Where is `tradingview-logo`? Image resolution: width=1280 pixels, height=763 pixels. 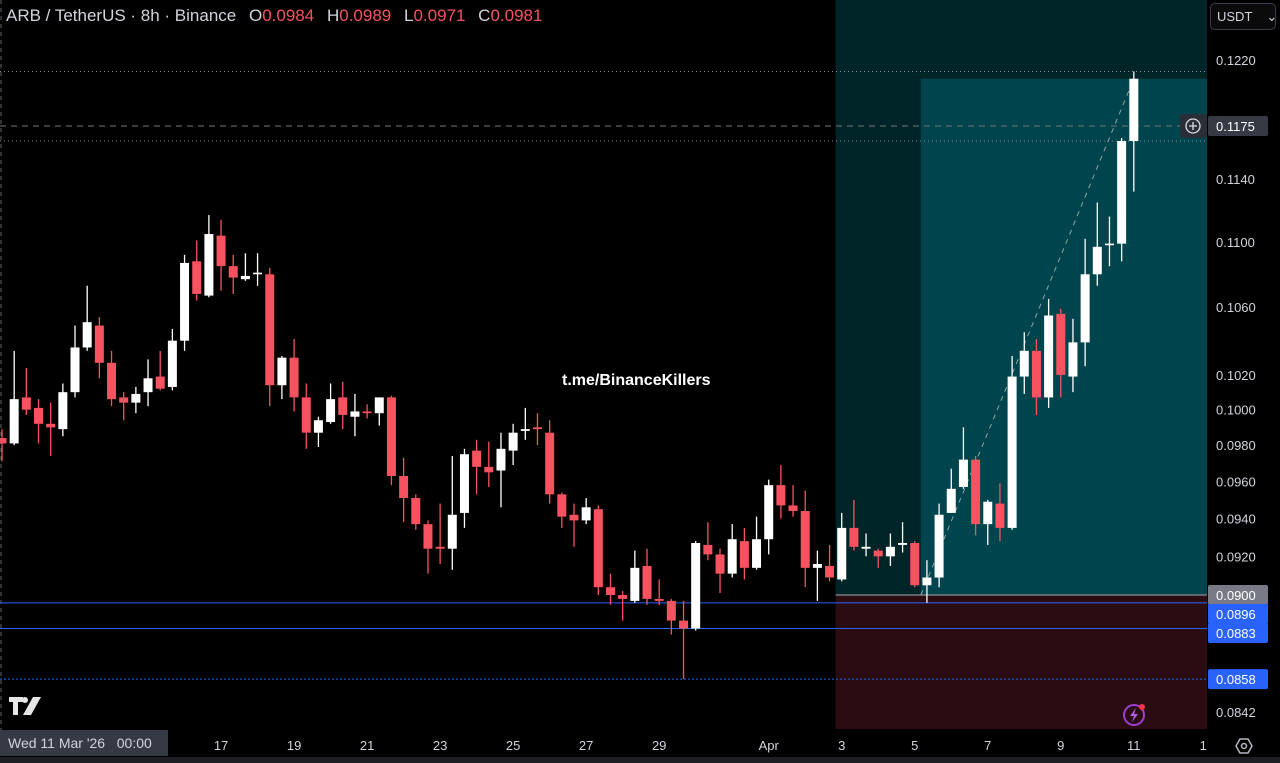
tradingview-logo is located at coordinates (26, 708).